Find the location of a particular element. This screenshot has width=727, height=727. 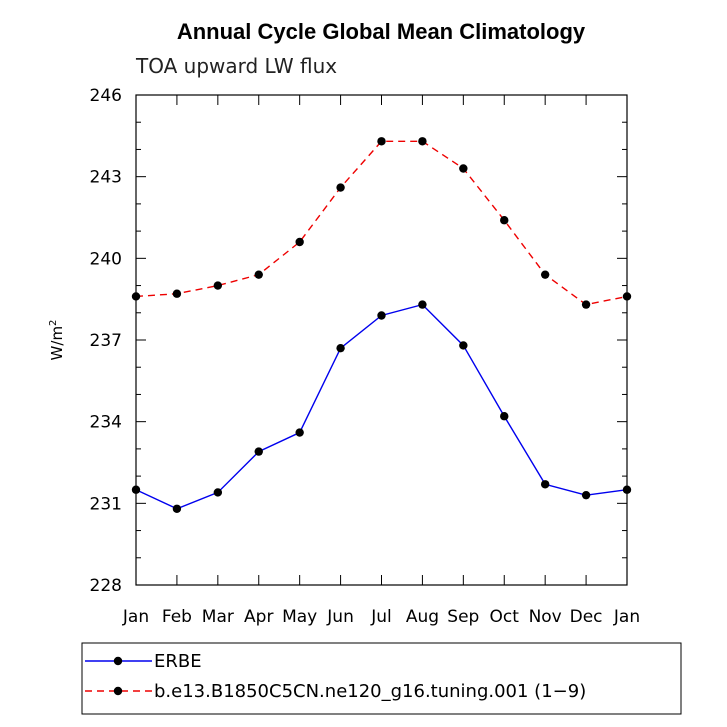

x-tick-label: Oct is located at coordinates (505, 617).